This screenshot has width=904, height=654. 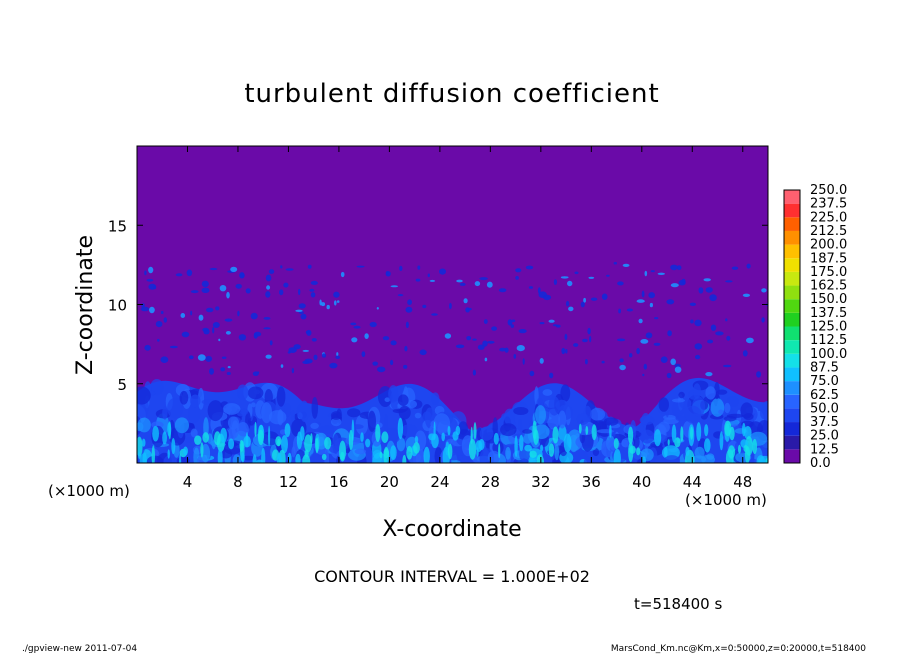 What do you see at coordinates (122, 385) in the screenshot?
I see `y-tick-label-0: 5` at bounding box center [122, 385].